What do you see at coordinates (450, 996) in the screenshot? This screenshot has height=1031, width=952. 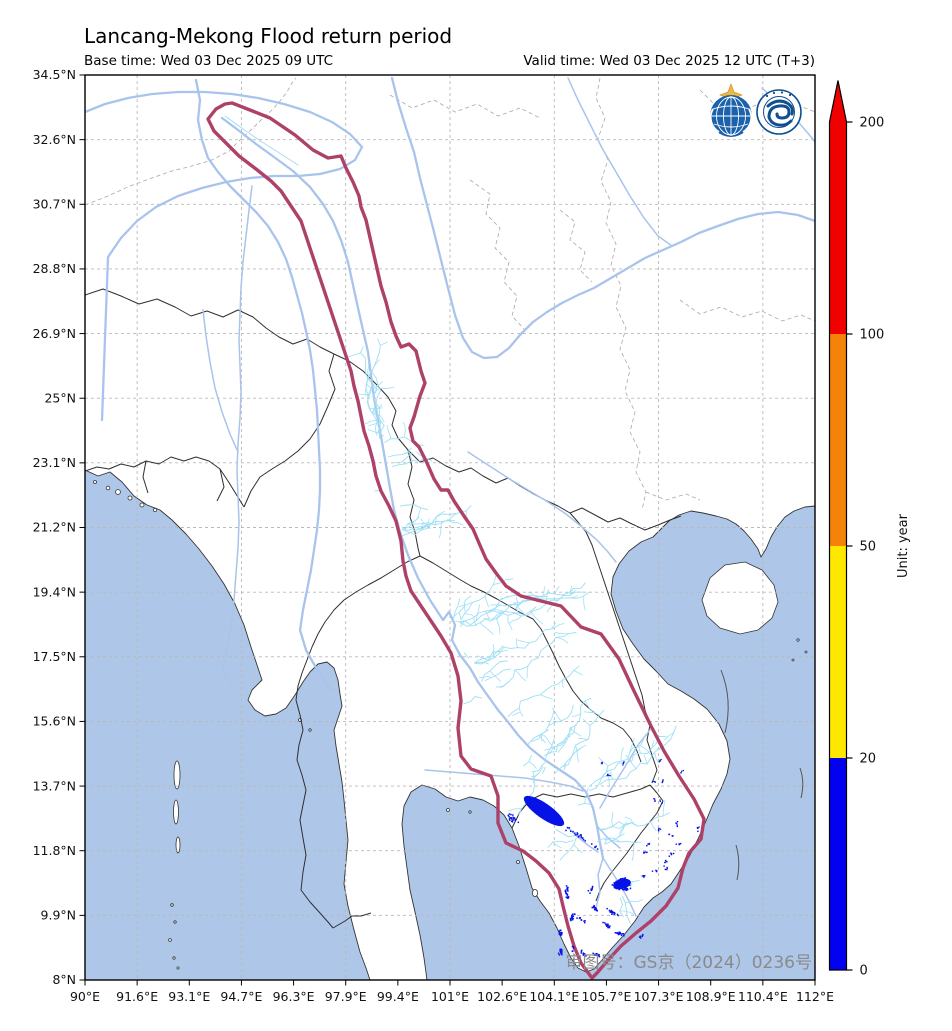 I see `x-tick-label: 101°E` at bounding box center [450, 996].